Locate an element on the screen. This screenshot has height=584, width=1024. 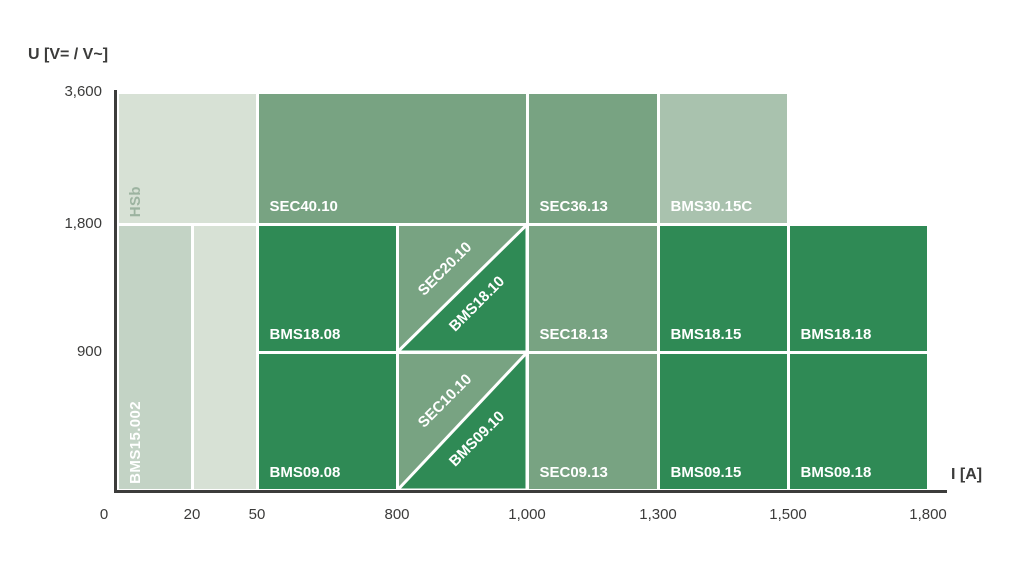
product-block: HSb is located at coordinates (187, 158).